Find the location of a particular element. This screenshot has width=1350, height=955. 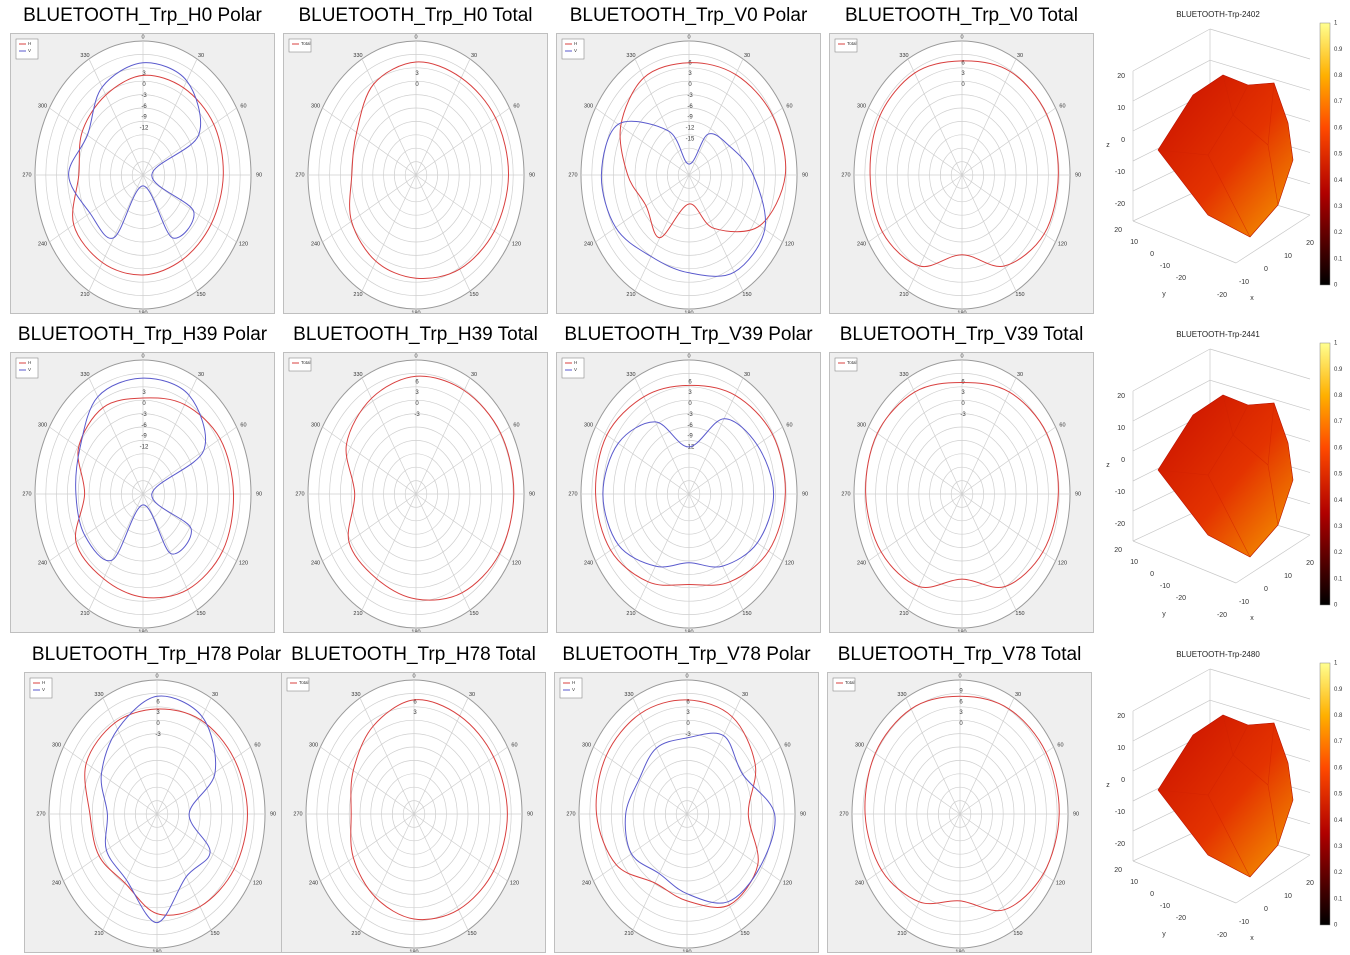

series-line-v is located at coordinates (140, 469).